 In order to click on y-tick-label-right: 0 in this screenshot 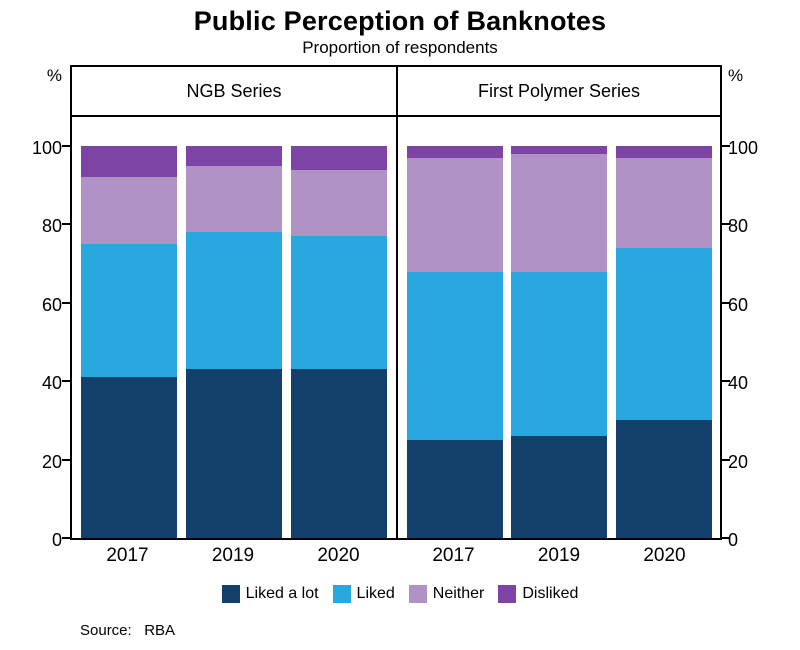, I will do `click(733, 540)`.